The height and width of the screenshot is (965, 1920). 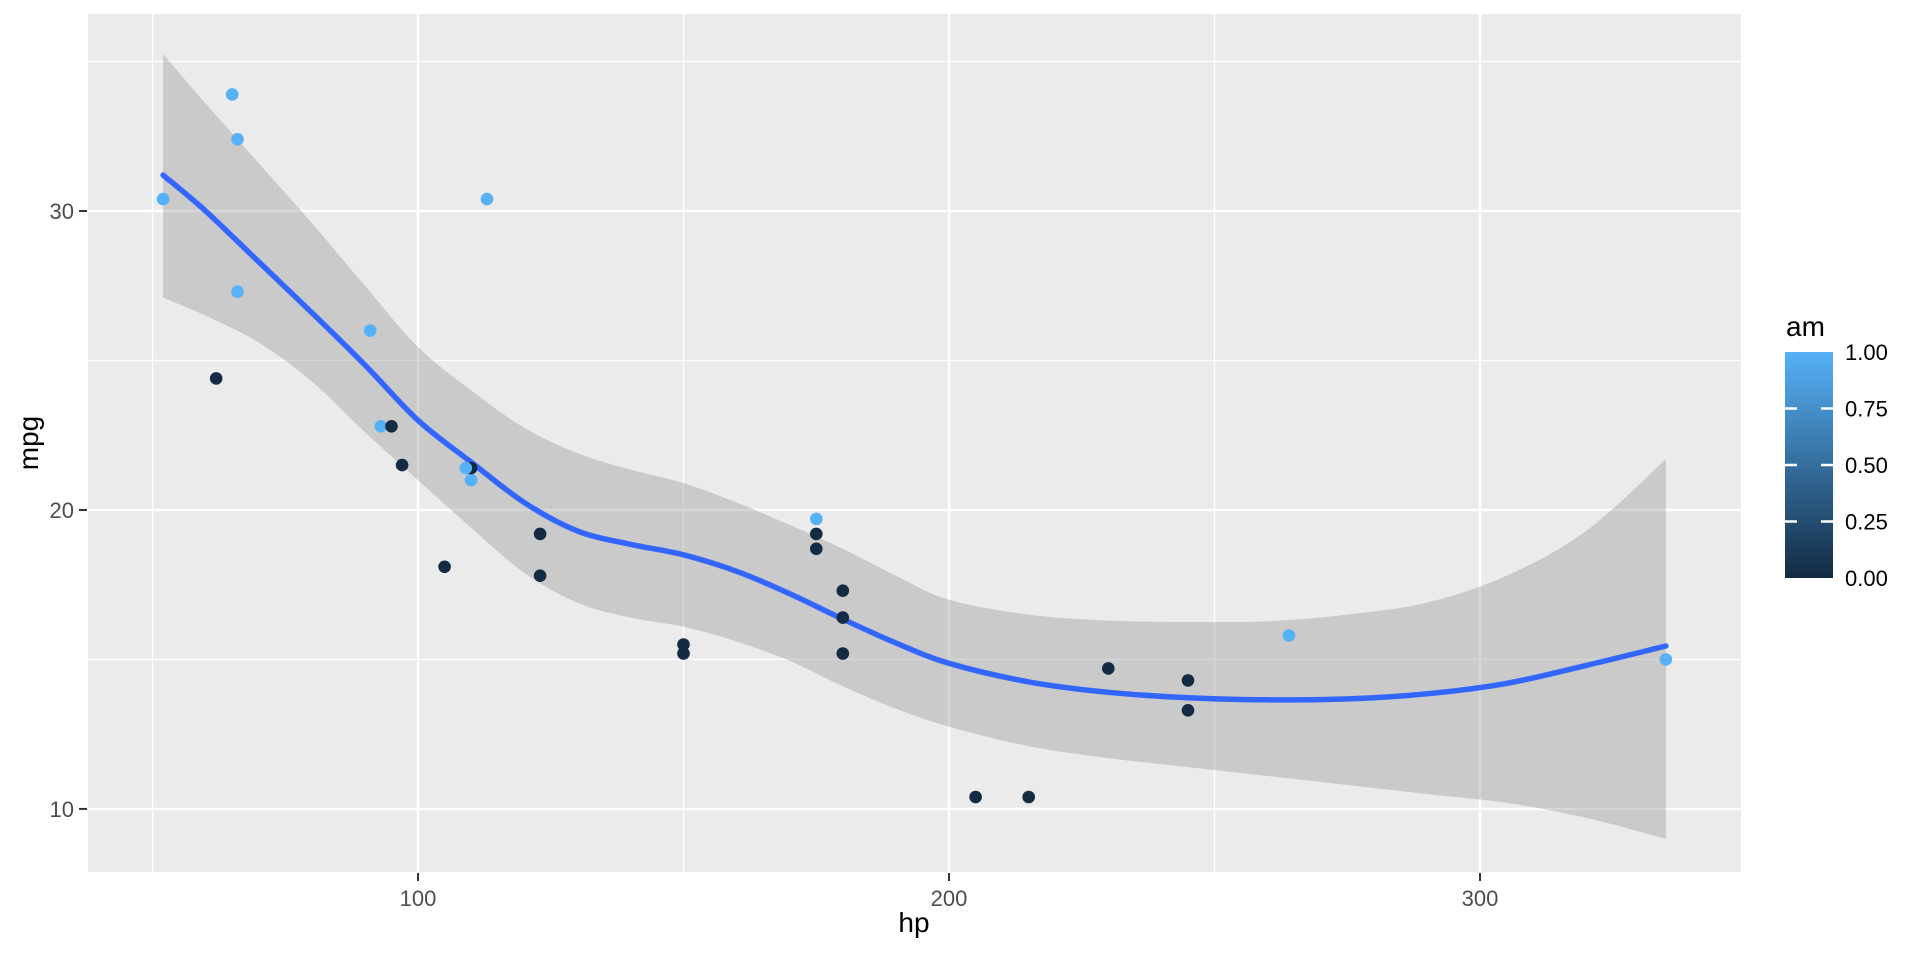 What do you see at coordinates (913, 922) in the screenshot?
I see `x-axis-title: hp` at bounding box center [913, 922].